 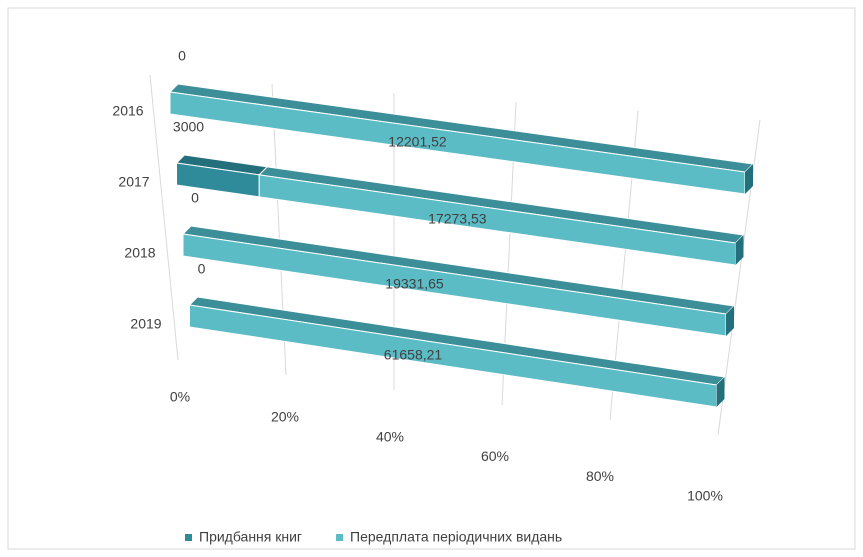 I want to click on y-tick-label: 2019, so click(x=145, y=324).